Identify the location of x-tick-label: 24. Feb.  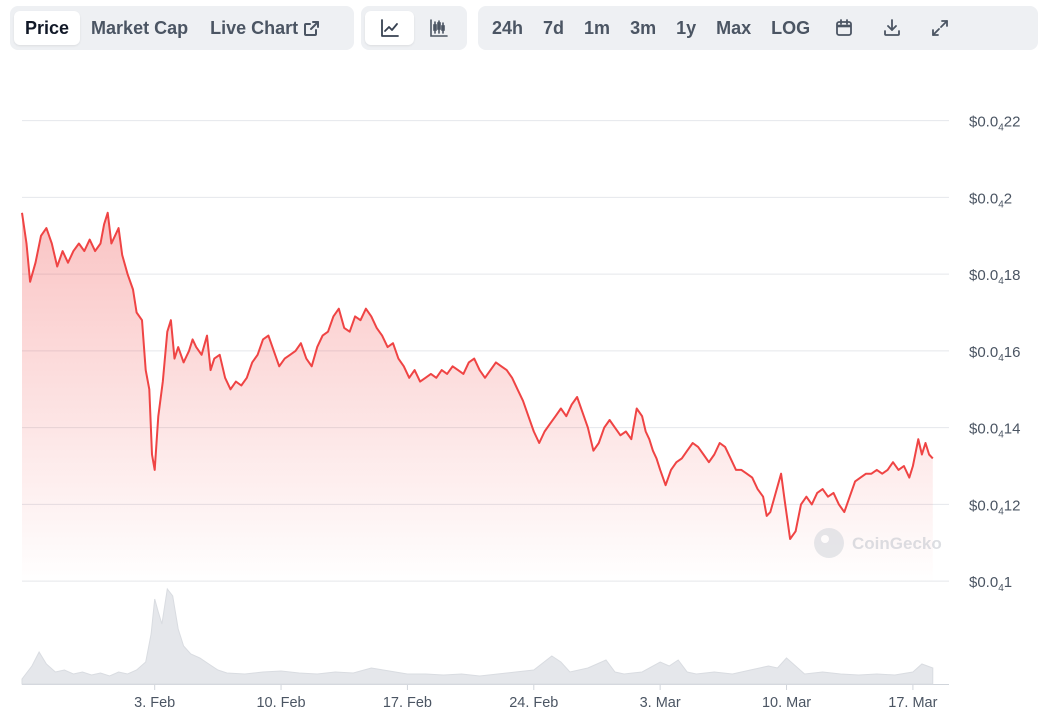
(533, 703).